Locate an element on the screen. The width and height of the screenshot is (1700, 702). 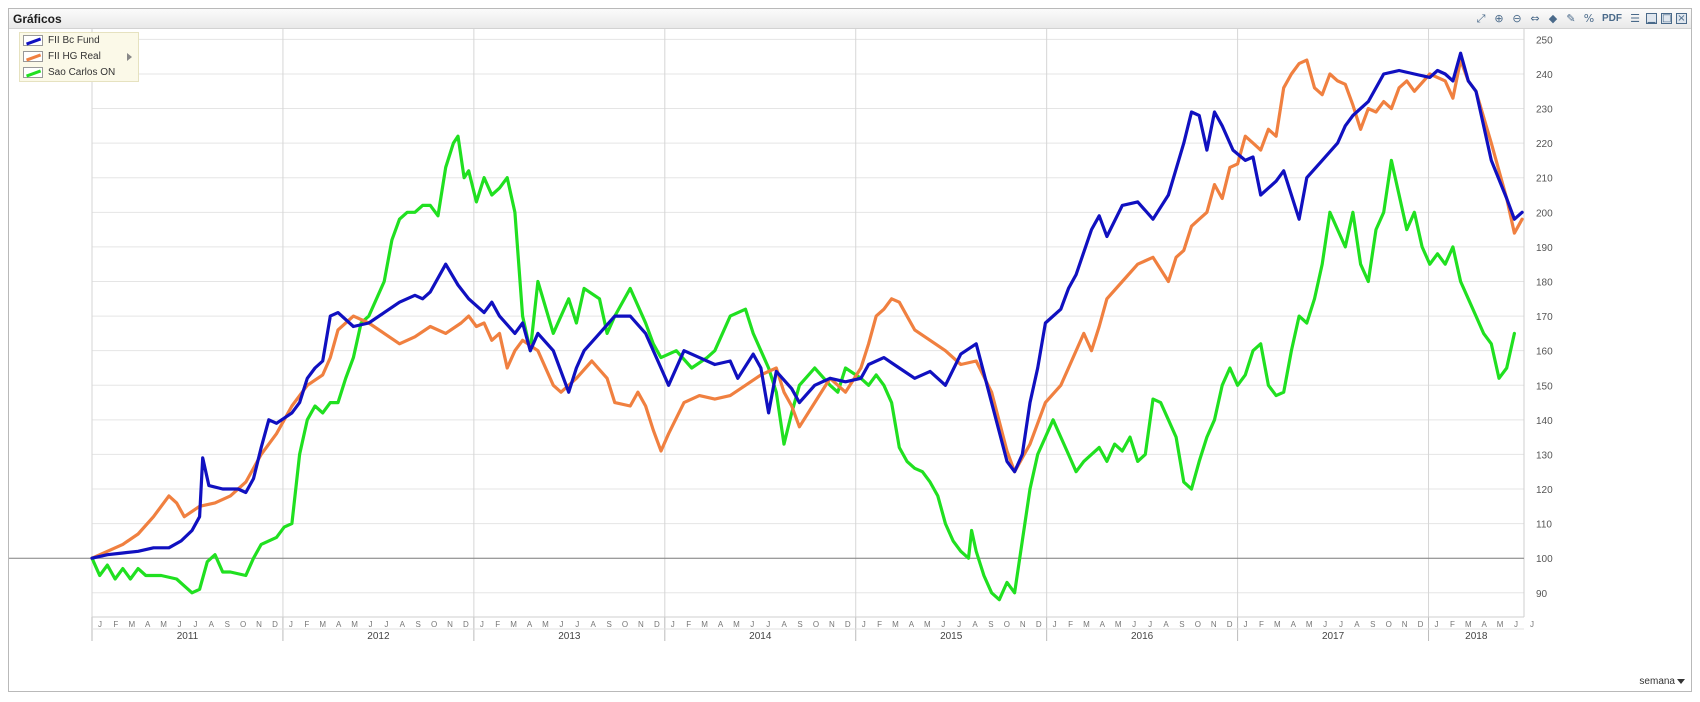
maximize-icon: □ is located at coordinates (1666, 18).